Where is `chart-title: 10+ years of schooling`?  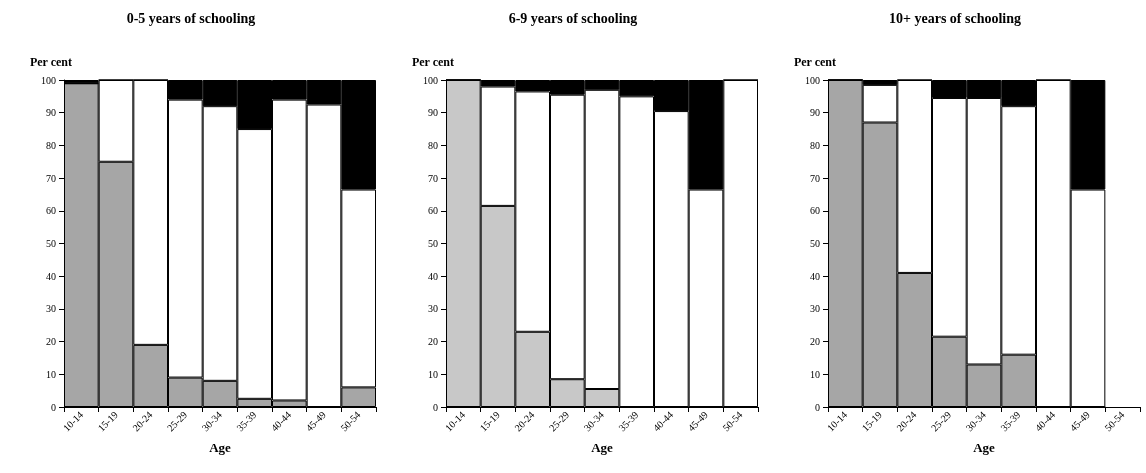
chart-title: 10+ years of schooling is located at coordinates (955, 18).